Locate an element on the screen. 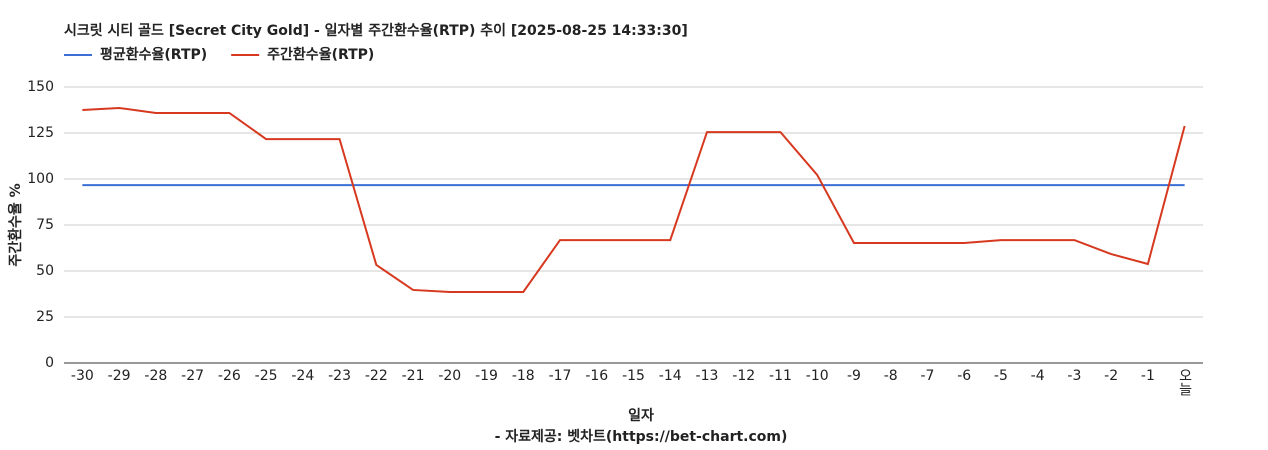 This screenshot has height=450, width=1268. y-tick-label: 0 is located at coordinates (49, 363).